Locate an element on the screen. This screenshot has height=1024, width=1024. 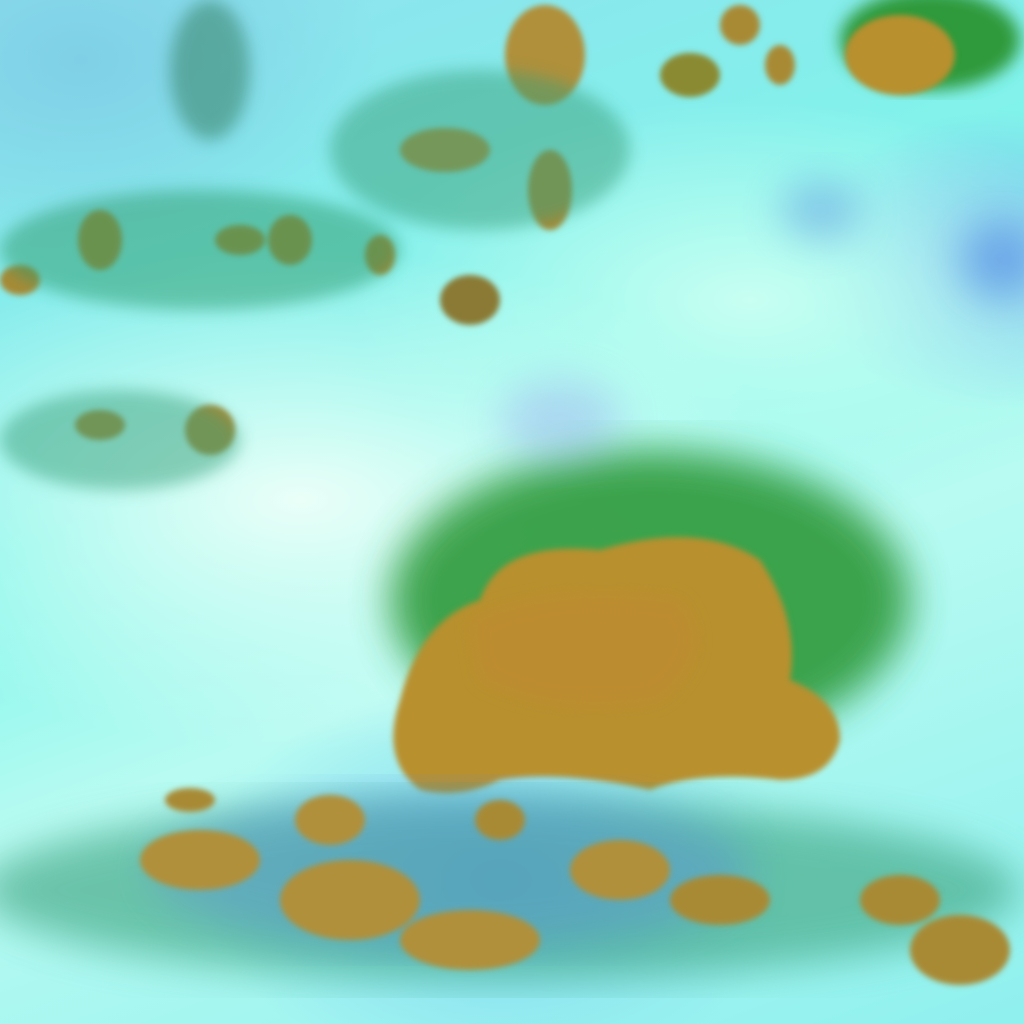
cloud-cluster-top-right is located at coordinates (930, 47).